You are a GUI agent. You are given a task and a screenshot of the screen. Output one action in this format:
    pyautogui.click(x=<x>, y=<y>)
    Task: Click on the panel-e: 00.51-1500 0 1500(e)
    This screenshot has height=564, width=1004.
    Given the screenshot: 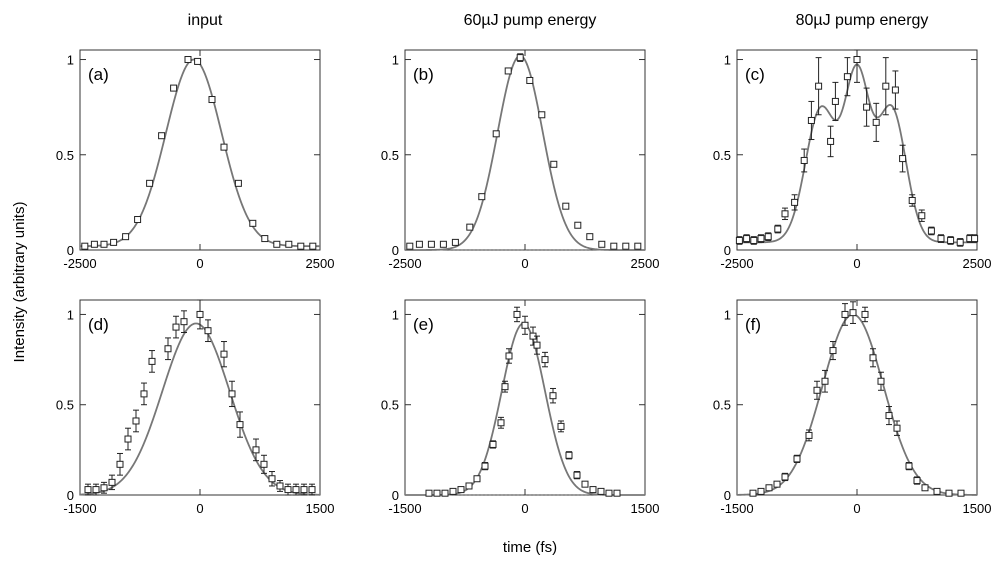 What is the action you would take?
    pyautogui.click(x=520, y=407)
    